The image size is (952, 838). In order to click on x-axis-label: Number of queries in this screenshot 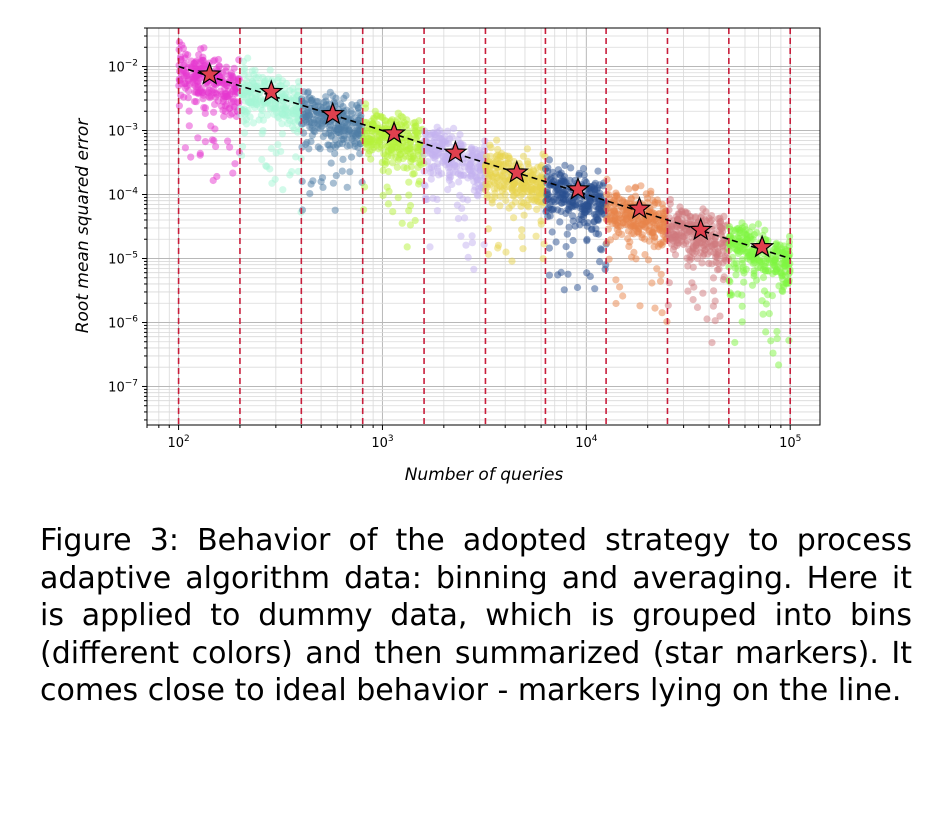, I will do `click(484, 475)`.